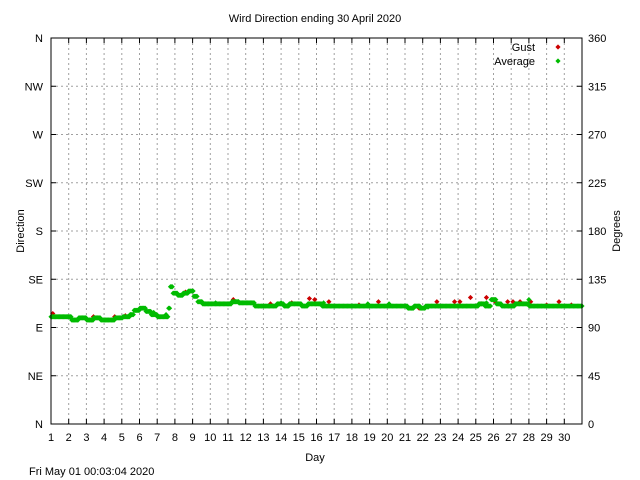 This screenshot has width=640, height=480. What do you see at coordinates (529, 438) in the screenshot?
I see `x-tick-label: 28` at bounding box center [529, 438].